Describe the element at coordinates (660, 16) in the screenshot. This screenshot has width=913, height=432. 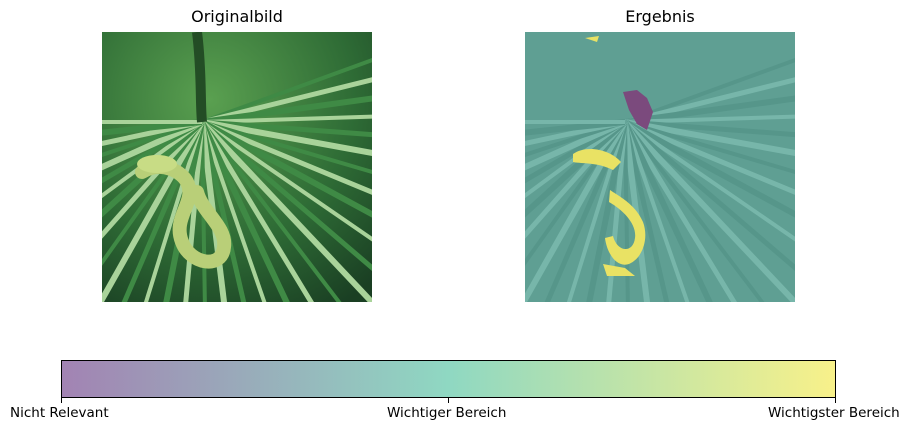
I see `result-image-title: Ergebnis` at that location.